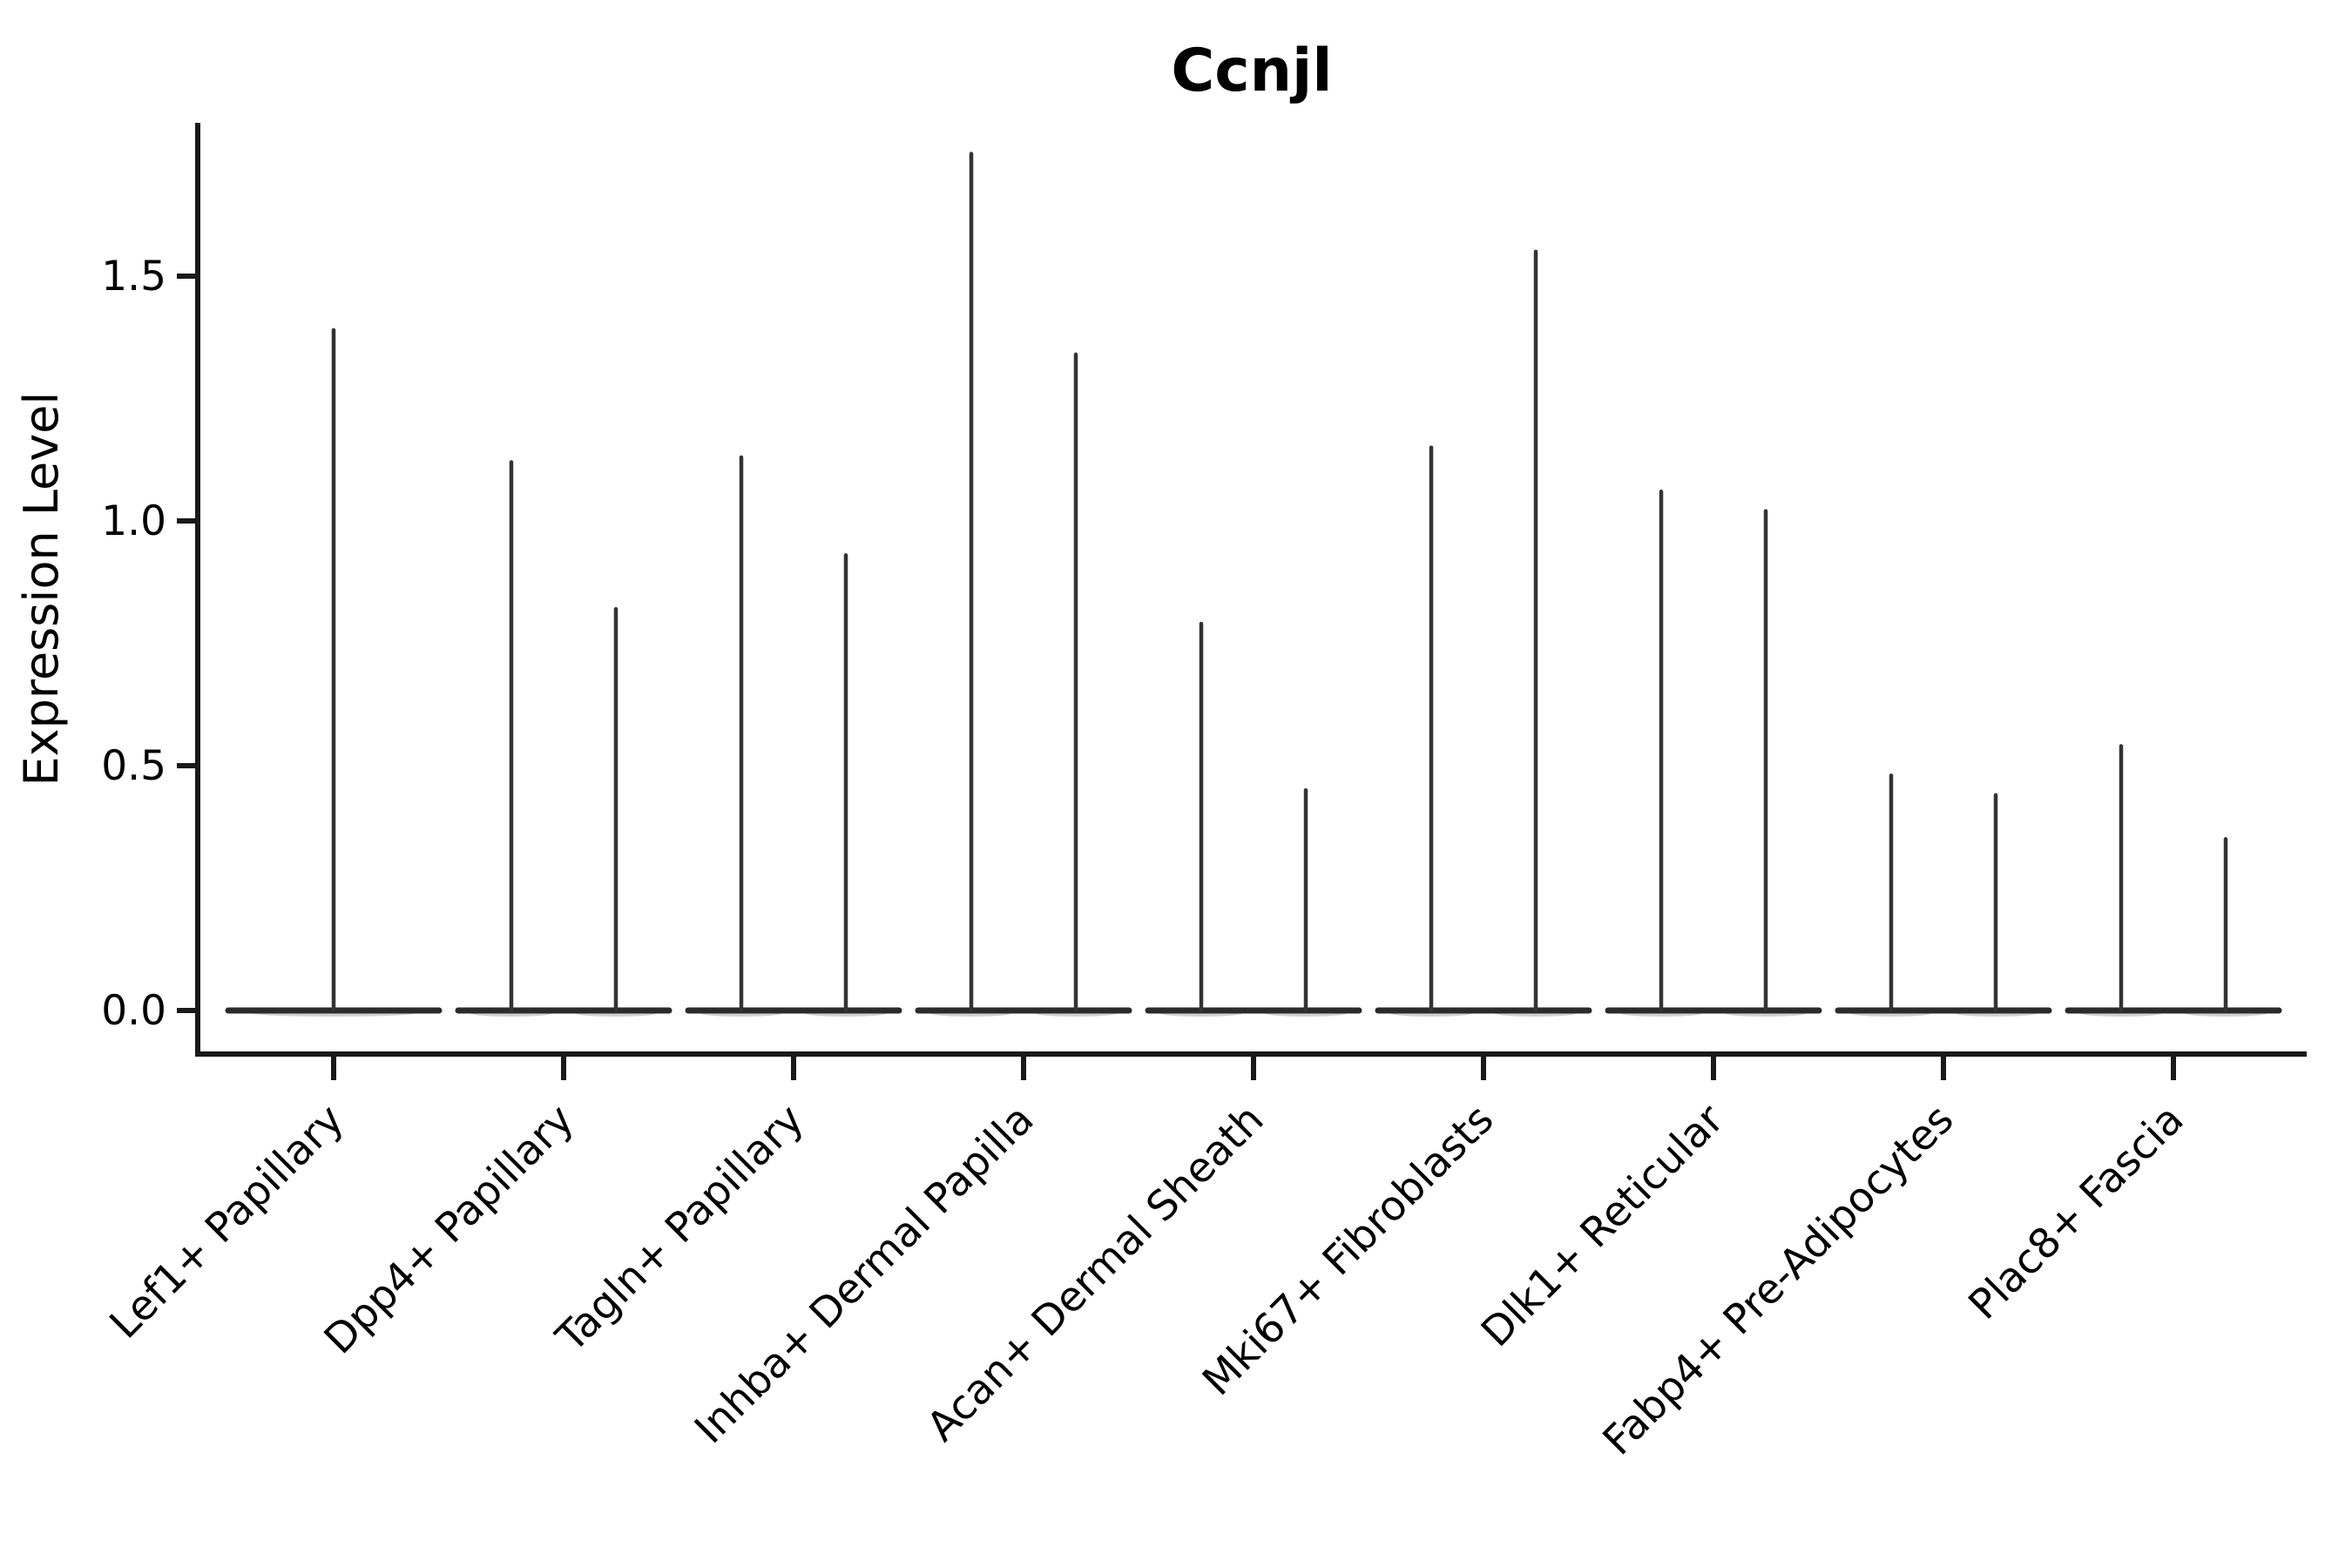 Image resolution: width=2352 pixels, height=1568 pixels. I want to click on y-axis-ticks: 0.0 0.5 1.0 1.5, so click(150, 644).